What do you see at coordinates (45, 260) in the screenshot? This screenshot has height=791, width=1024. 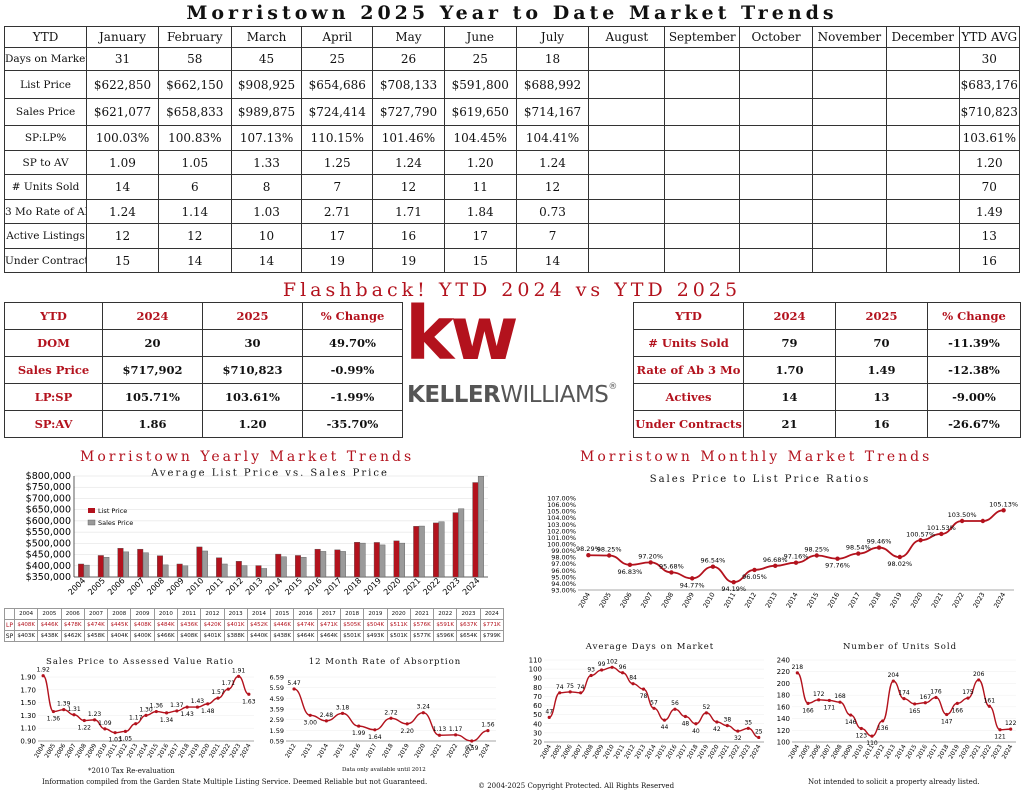 I see `ytd-row-label: Under Contracts` at bounding box center [45, 260].